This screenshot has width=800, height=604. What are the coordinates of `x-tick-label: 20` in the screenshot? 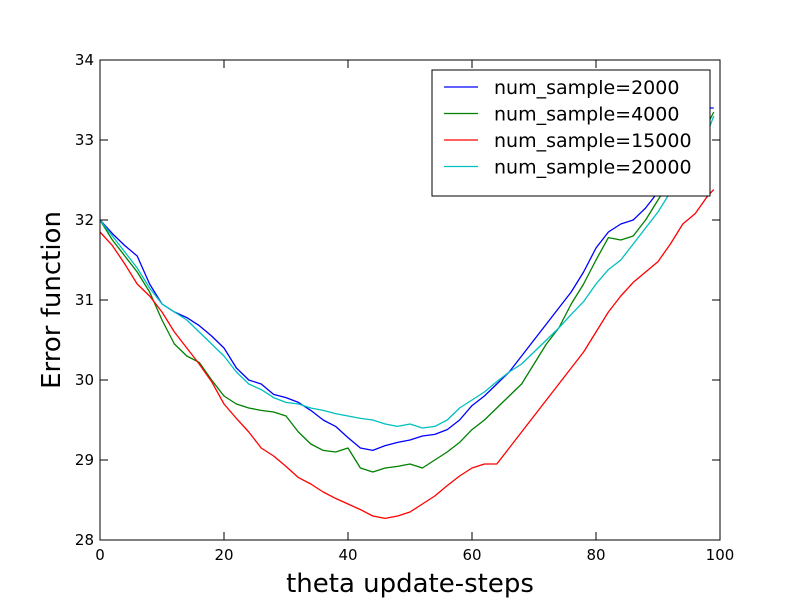 It's located at (223, 555).